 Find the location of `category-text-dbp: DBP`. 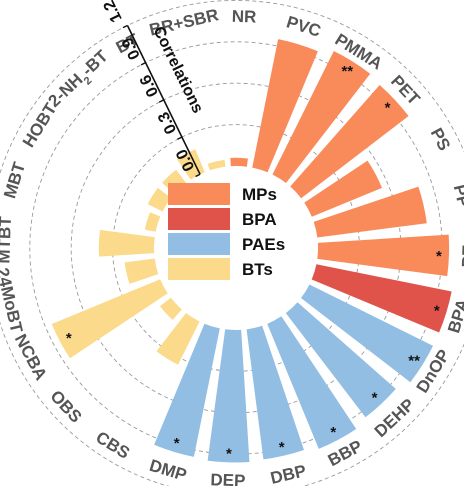

category-text-dbp: DBP is located at coordinates (288, 473).